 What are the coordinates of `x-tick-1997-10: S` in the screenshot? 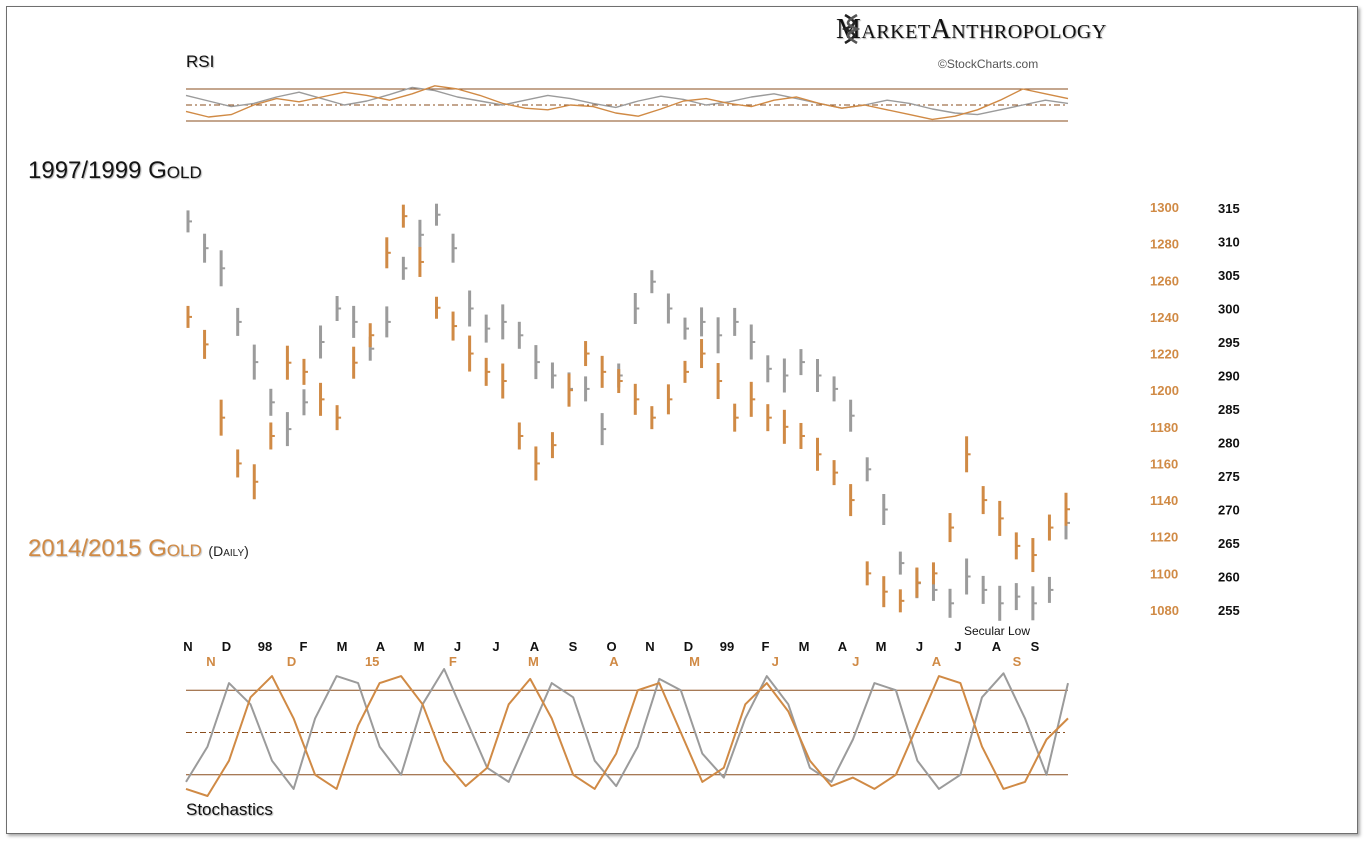 It's located at (573, 646).